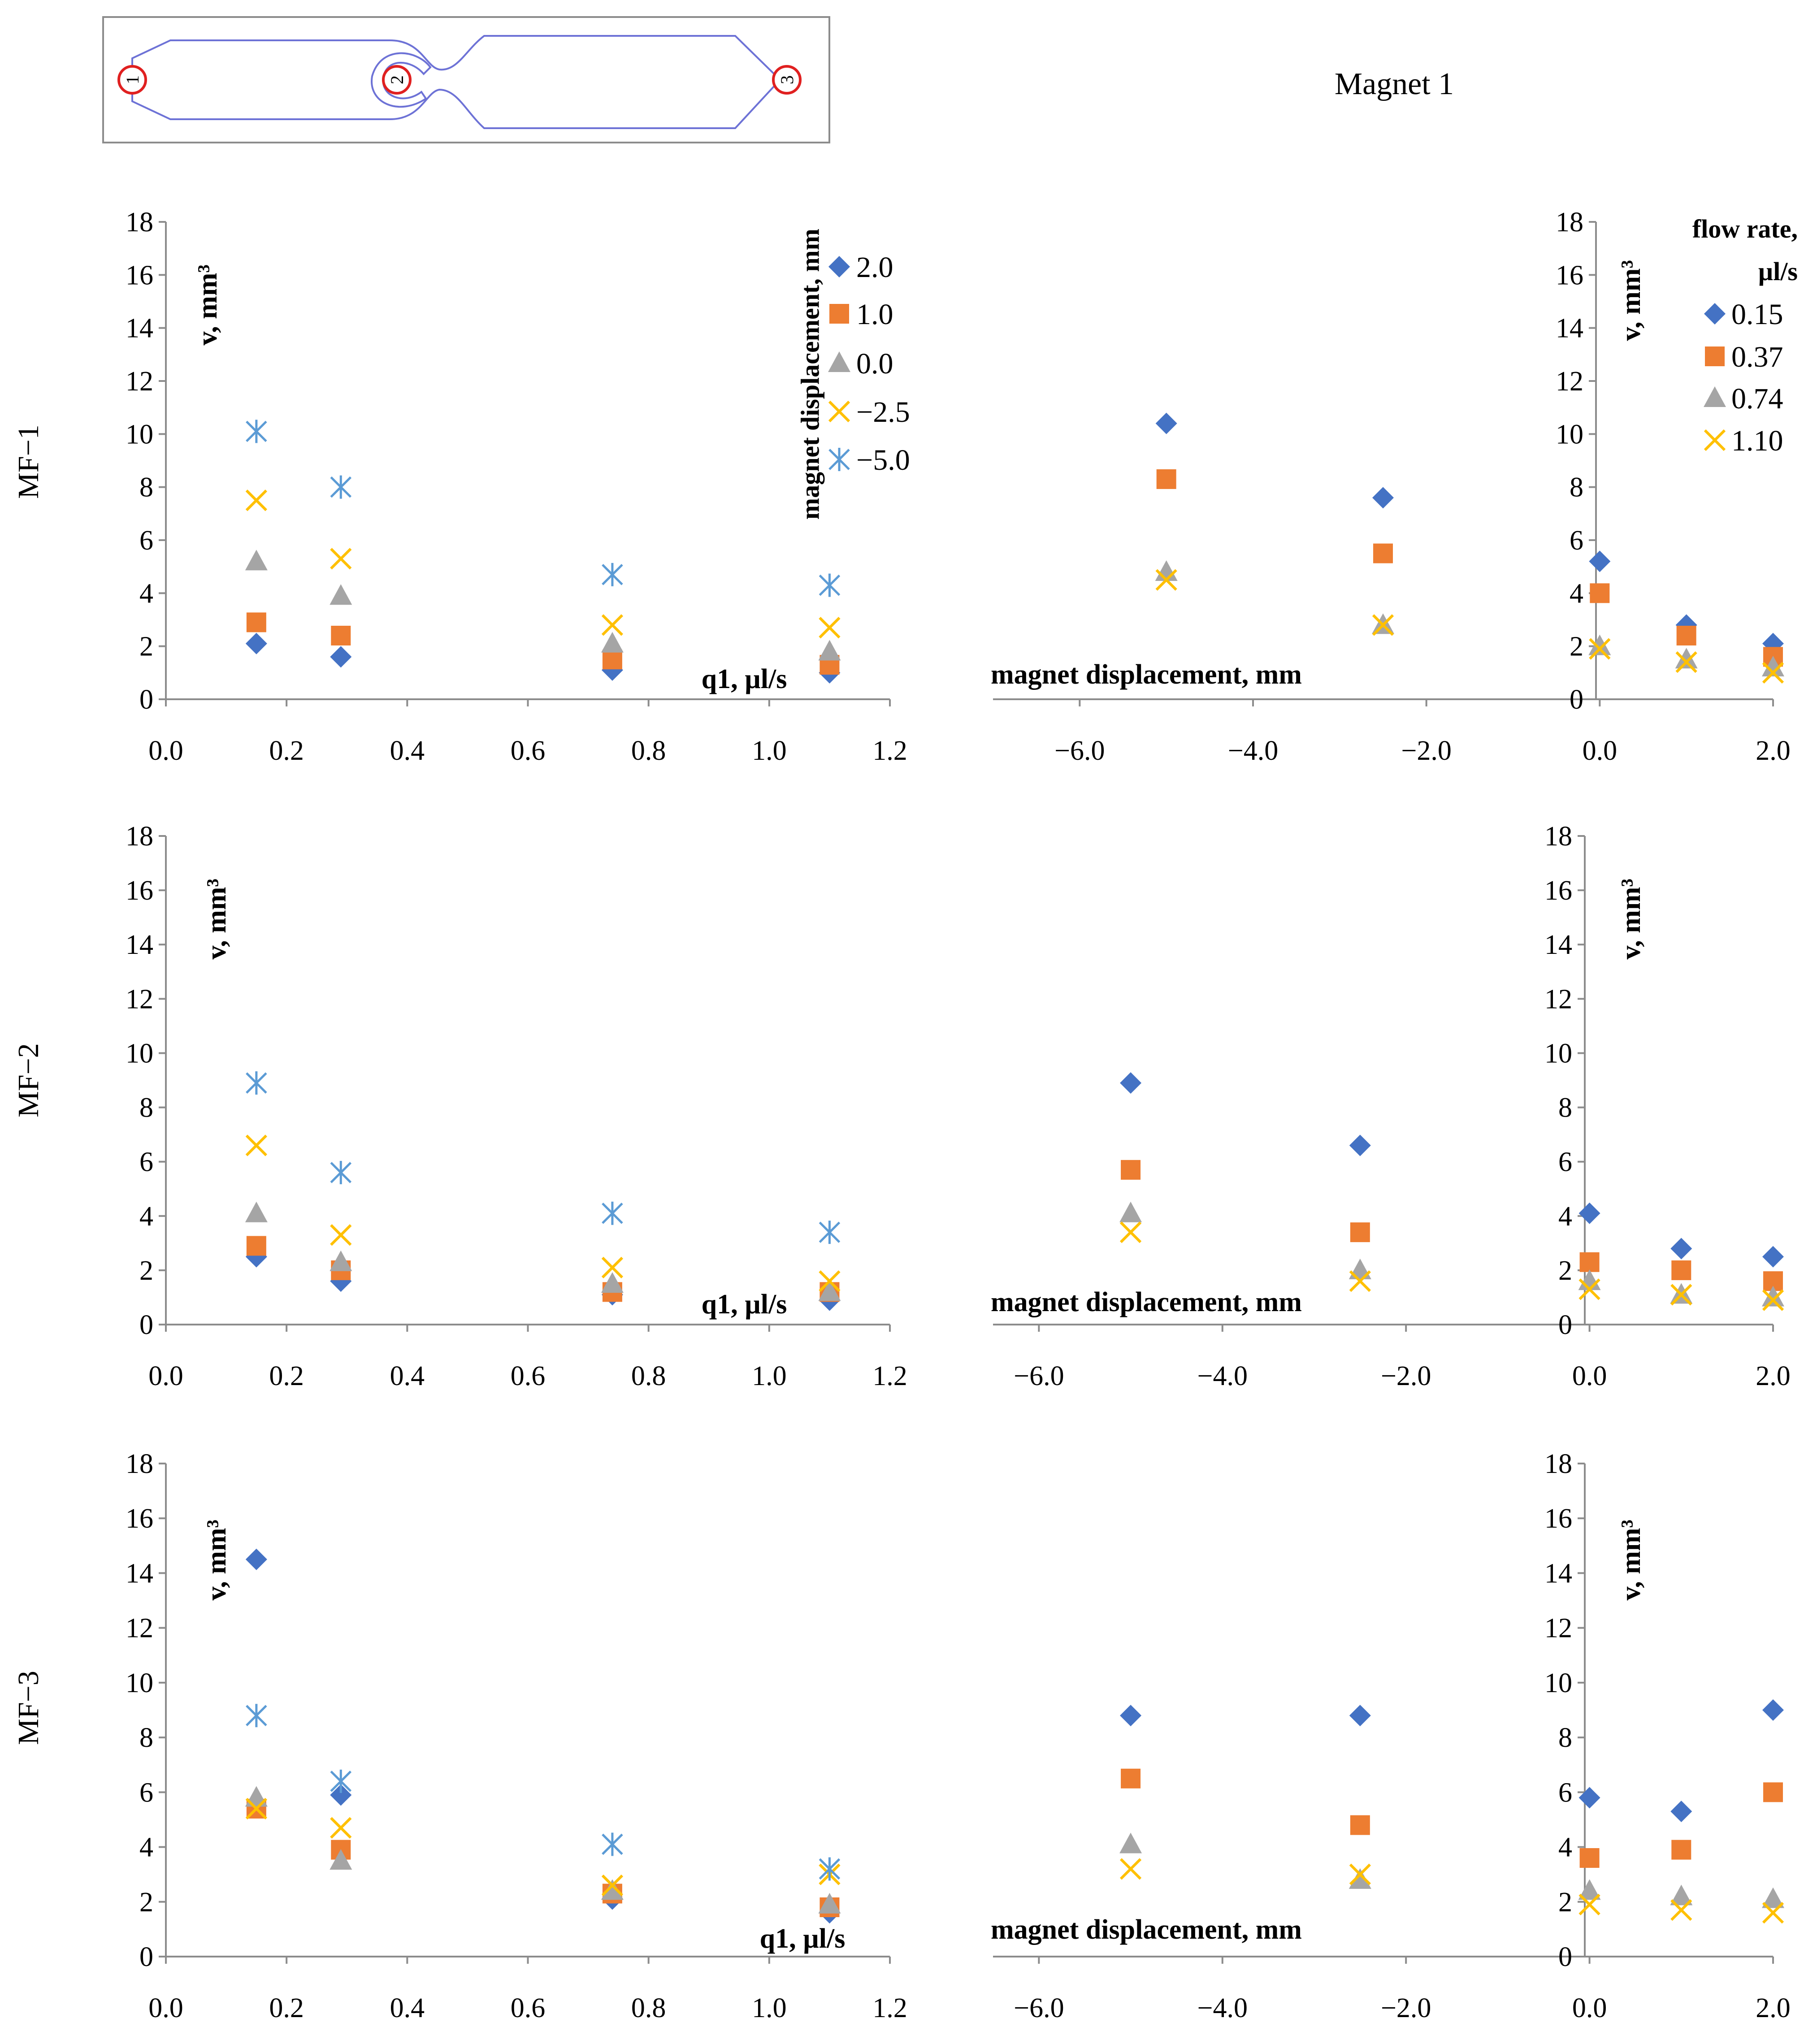 The image size is (1817, 2044). I want to click on channel-outline, so click(456, 82).